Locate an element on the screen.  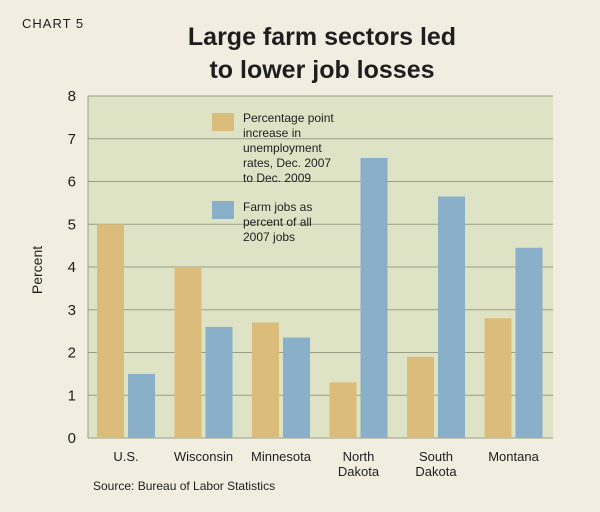
y-tick-label: 3 is located at coordinates (72, 310).